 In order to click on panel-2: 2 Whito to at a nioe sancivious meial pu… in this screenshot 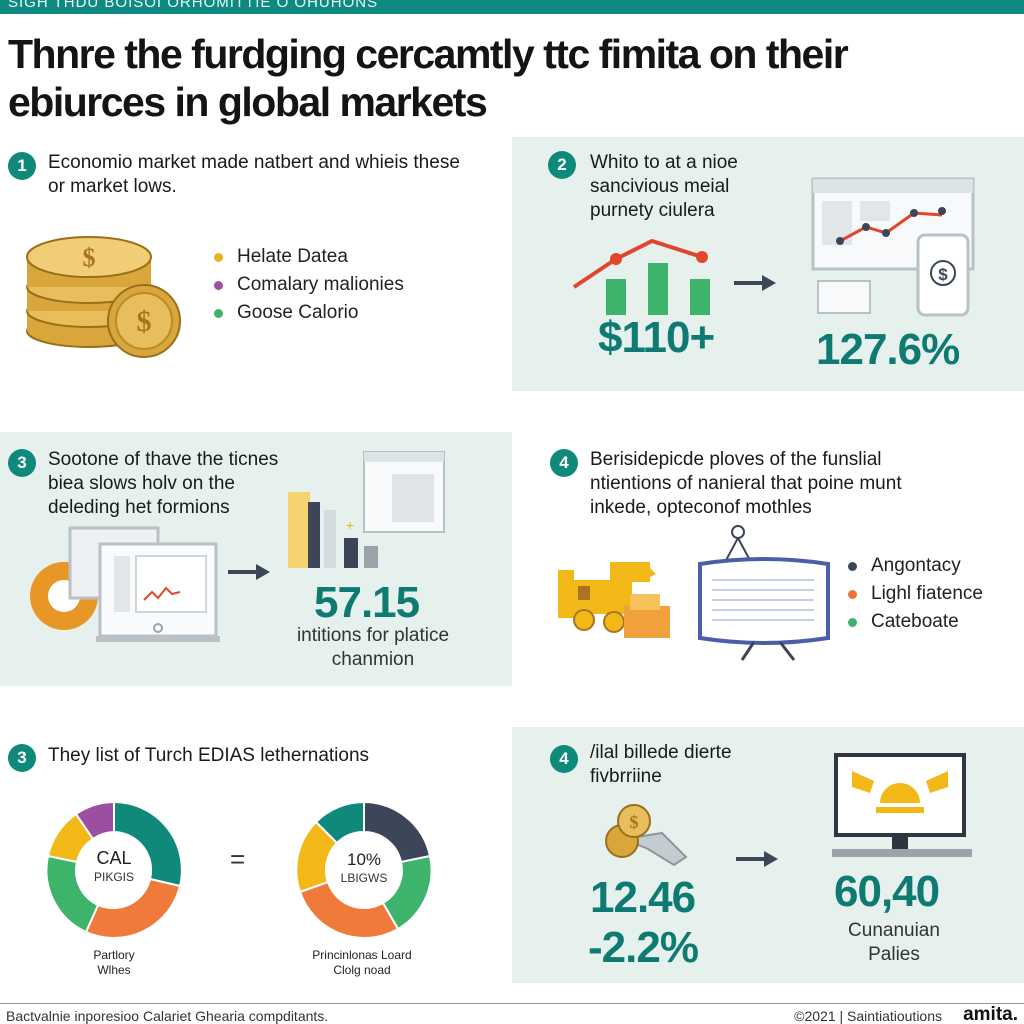, I will do `click(768, 264)`.